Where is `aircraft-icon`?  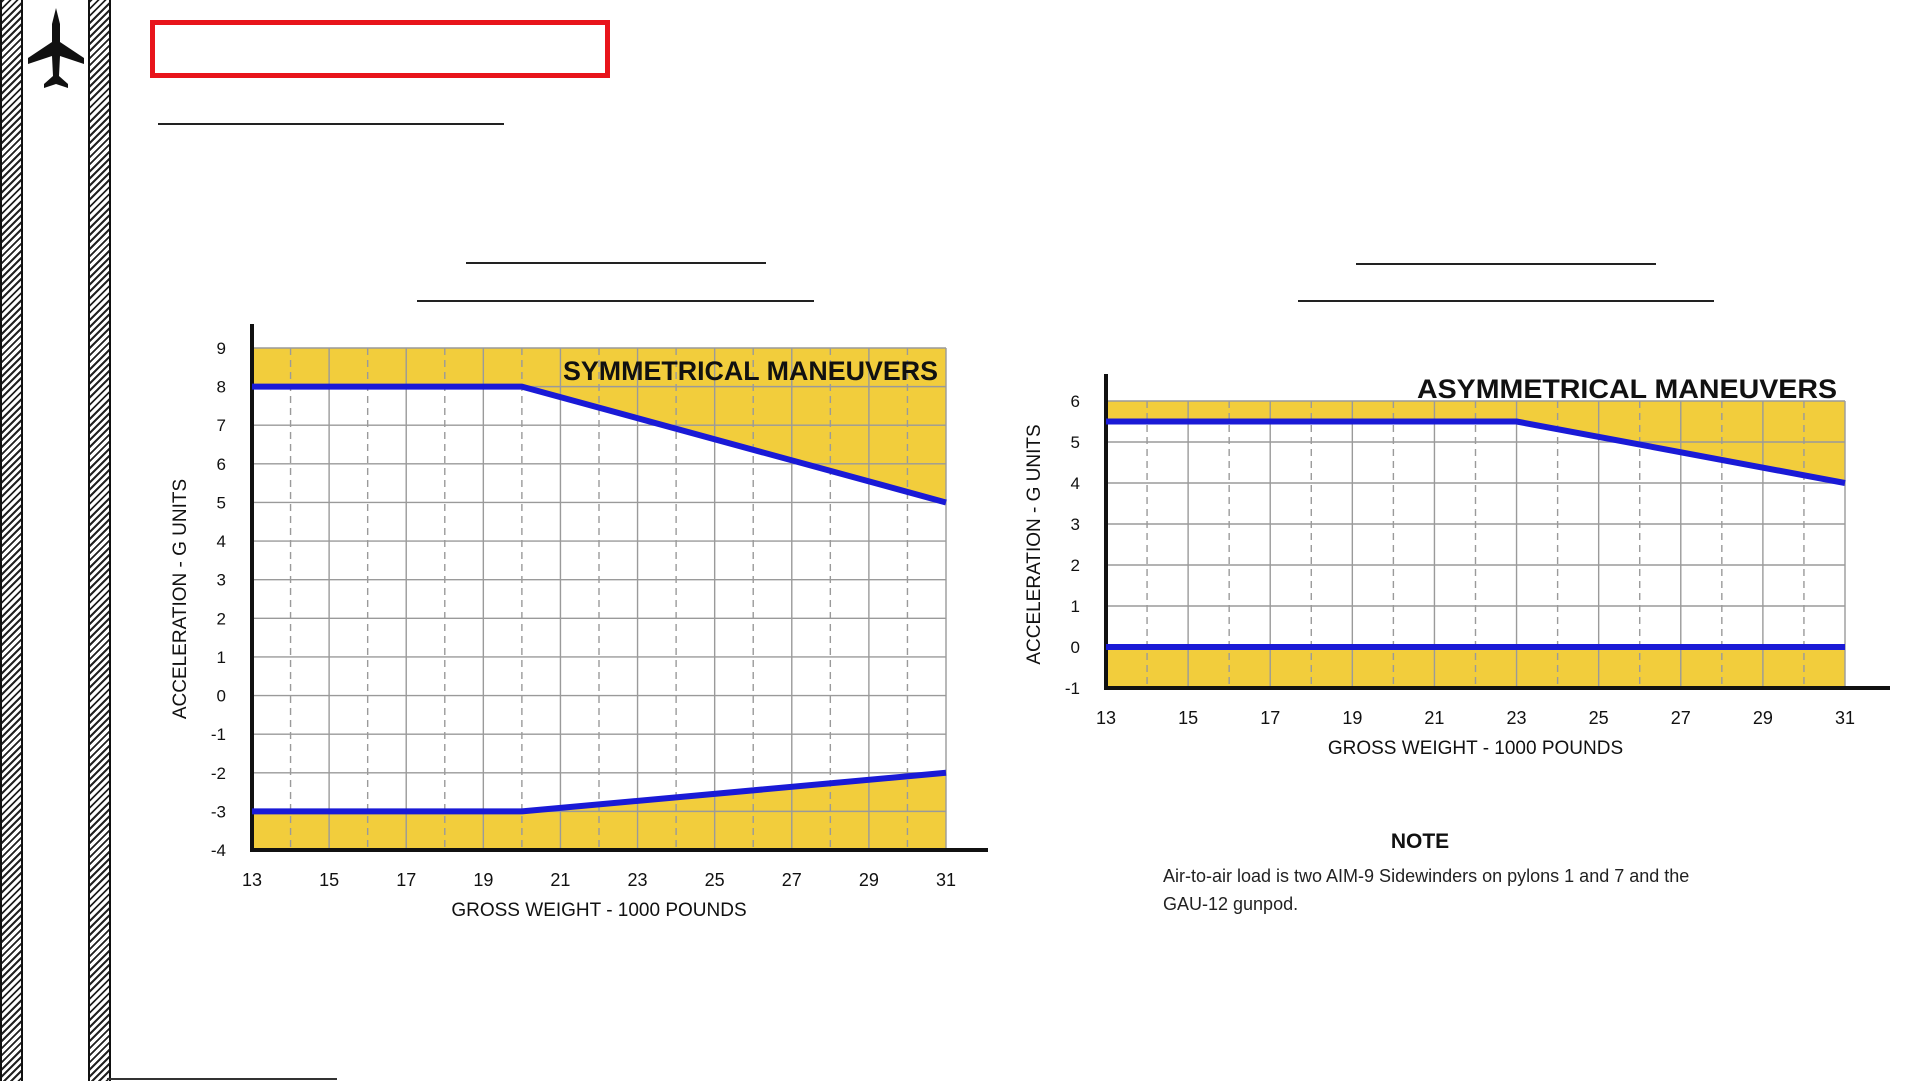
aircraft-icon is located at coordinates (56, 48).